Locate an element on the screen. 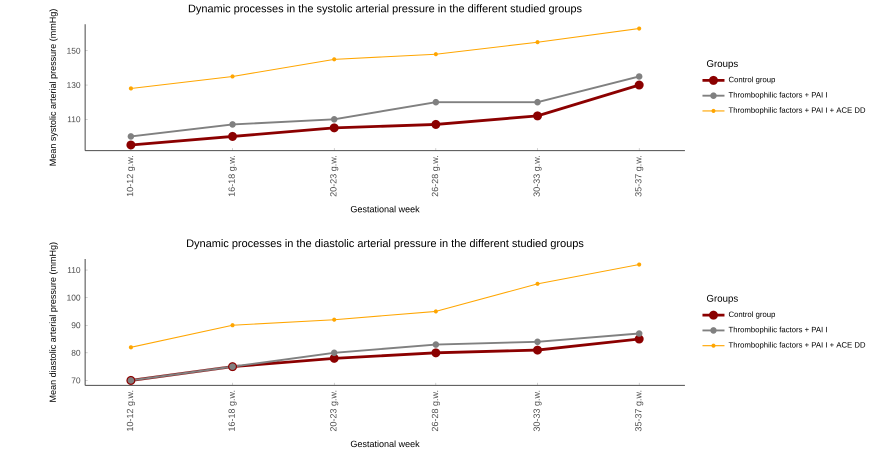 This screenshot has height=451, width=872. y-tick-label: 150 is located at coordinates (73, 51).